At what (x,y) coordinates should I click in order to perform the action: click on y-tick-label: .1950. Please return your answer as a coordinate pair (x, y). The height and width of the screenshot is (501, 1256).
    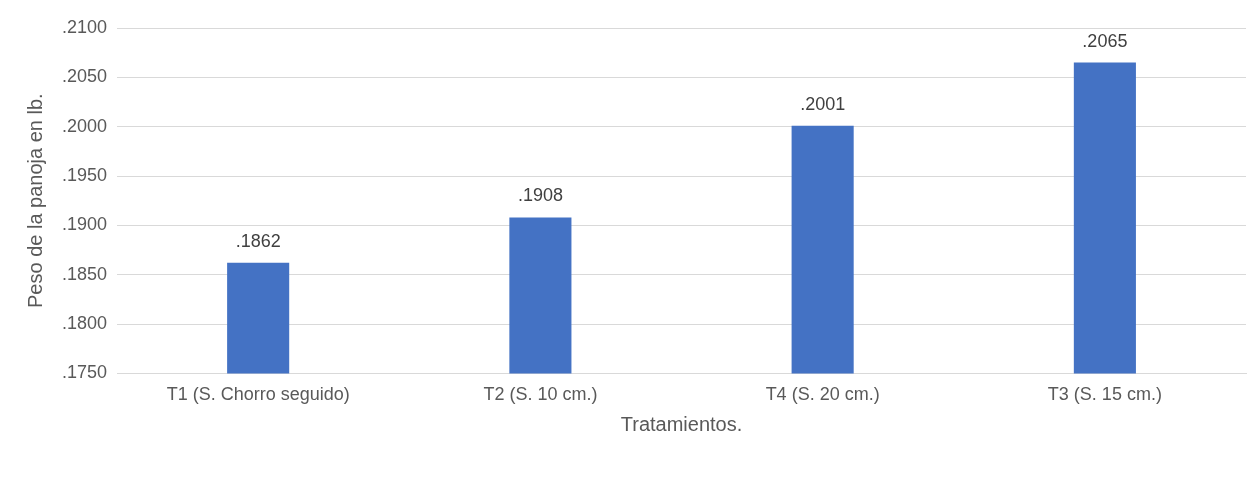
    Looking at the image, I should click on (85, 175).